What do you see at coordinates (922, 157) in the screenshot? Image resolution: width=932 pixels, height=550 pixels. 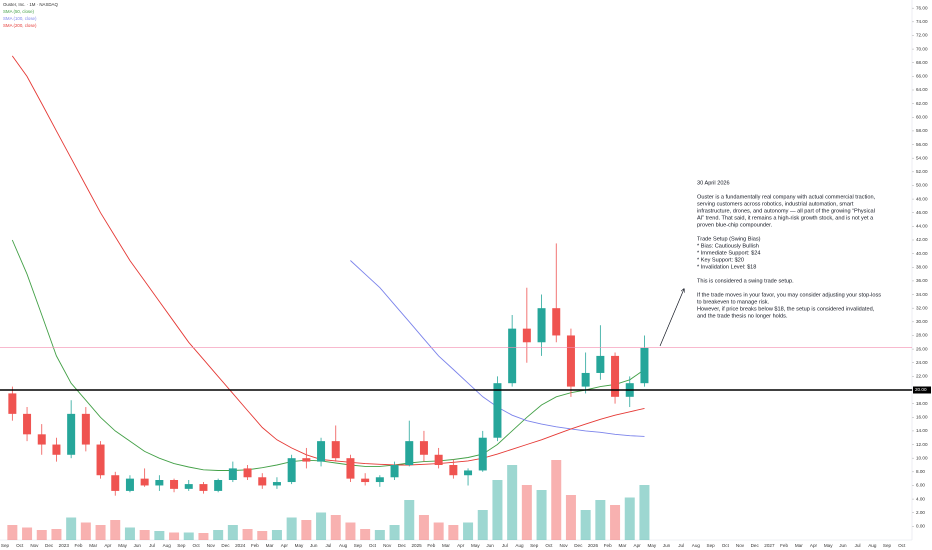 I see `y-tick-label: 54.00` at bounding box center [922, 157].